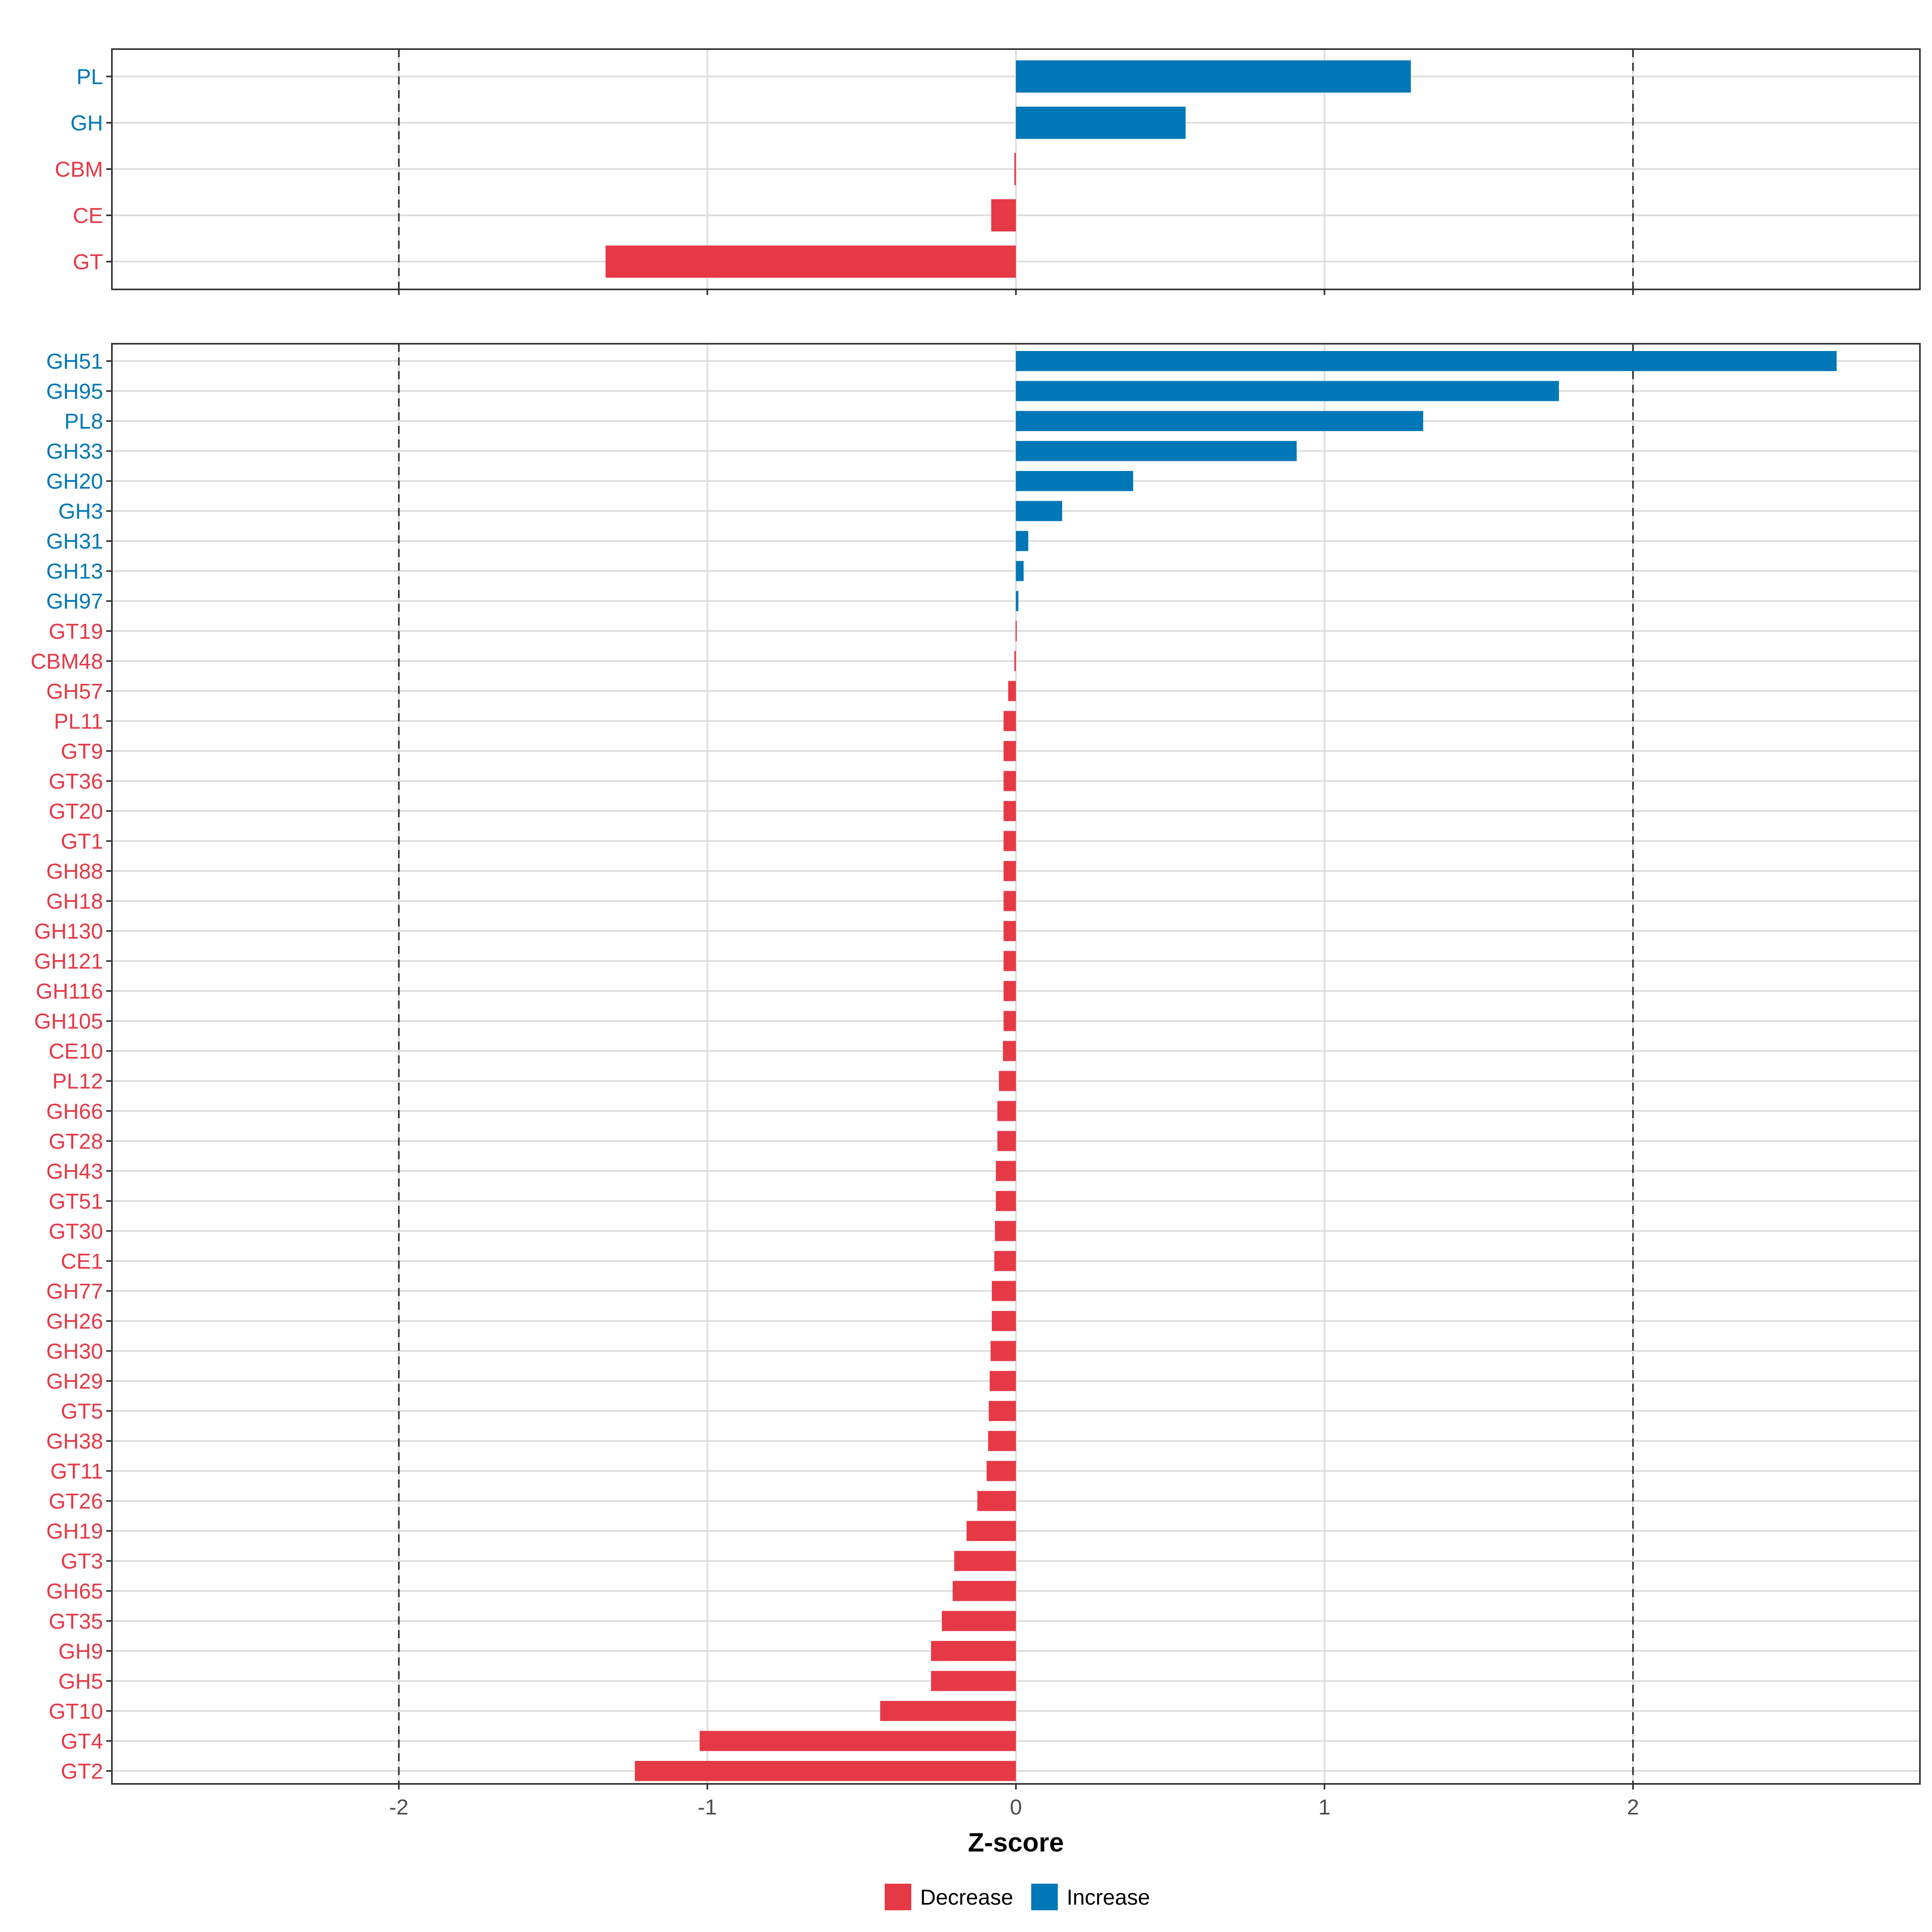 The image size is (1932, 1932). I want to click on bar-GH66, so click(1007, 1111).